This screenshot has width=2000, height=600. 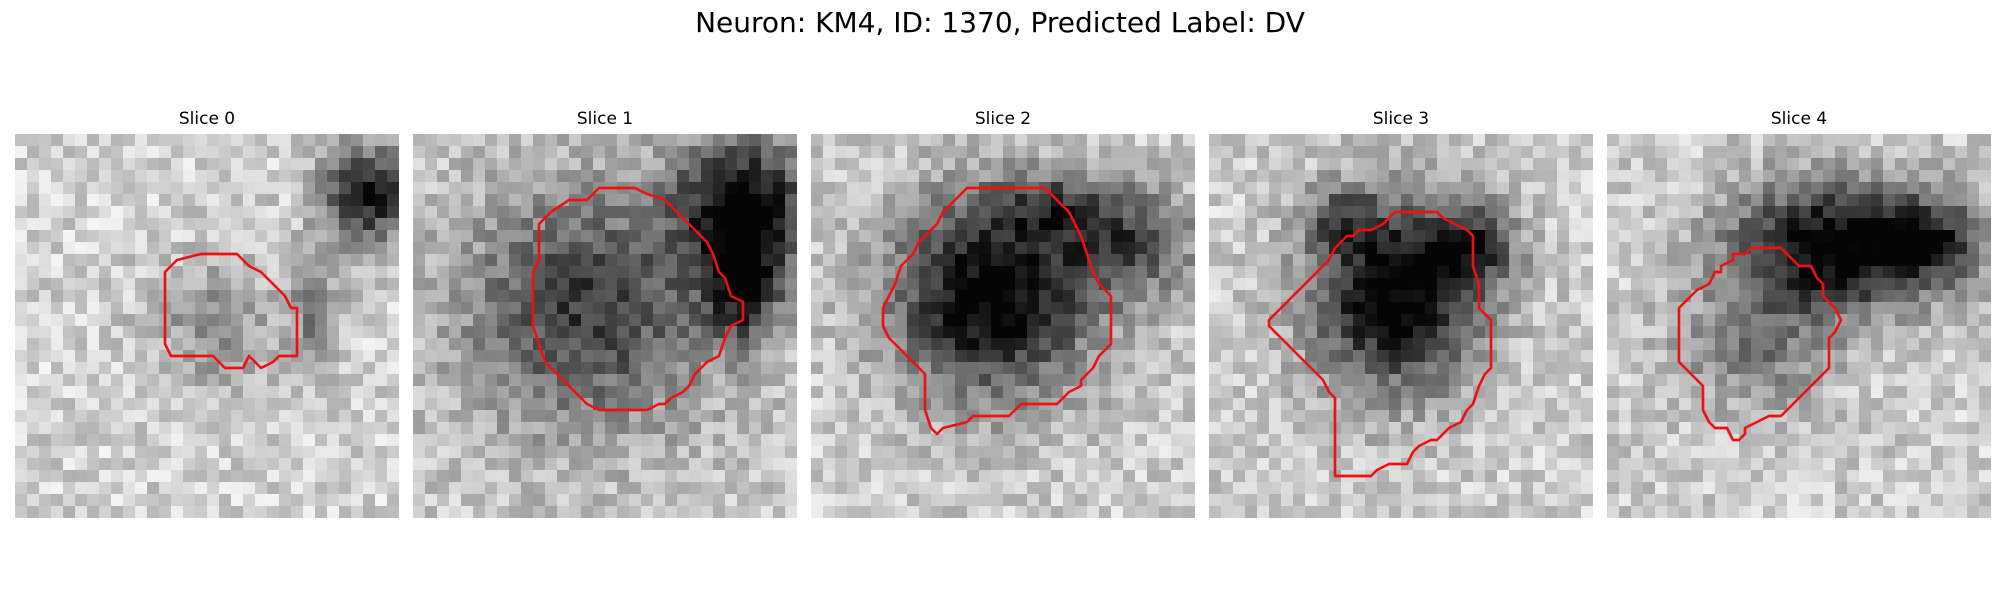 I want to click on panel-title: Slice 3, so click(x=1401, y=119).